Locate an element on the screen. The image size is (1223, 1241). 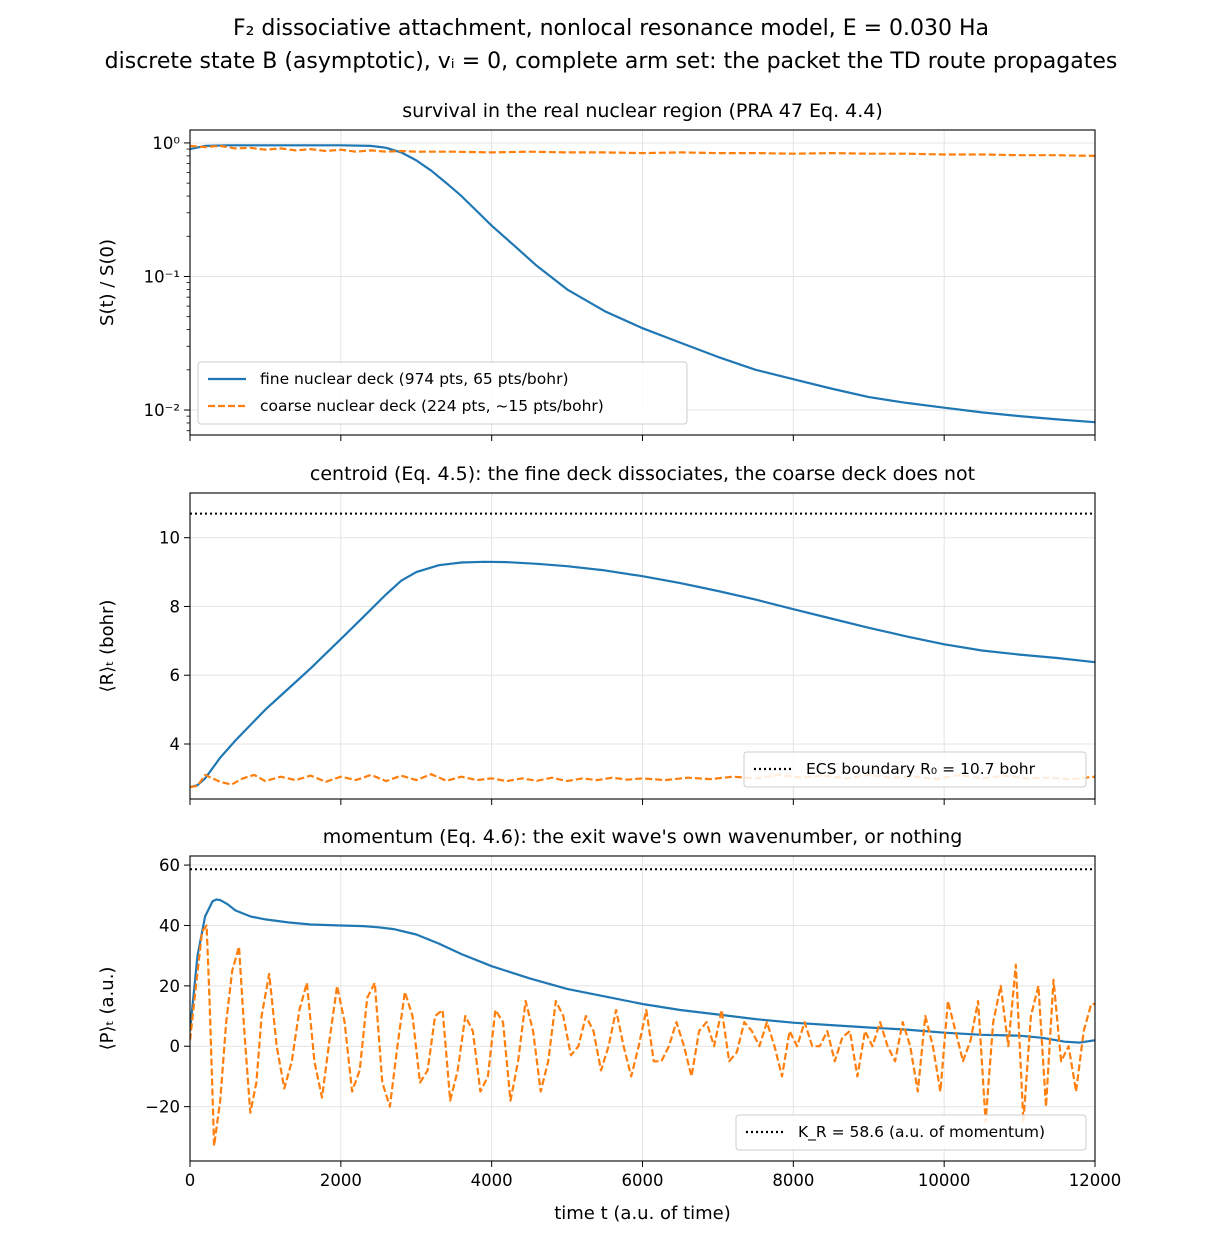
x-tick-label: 4000 is located at coordinates (492, 1180).